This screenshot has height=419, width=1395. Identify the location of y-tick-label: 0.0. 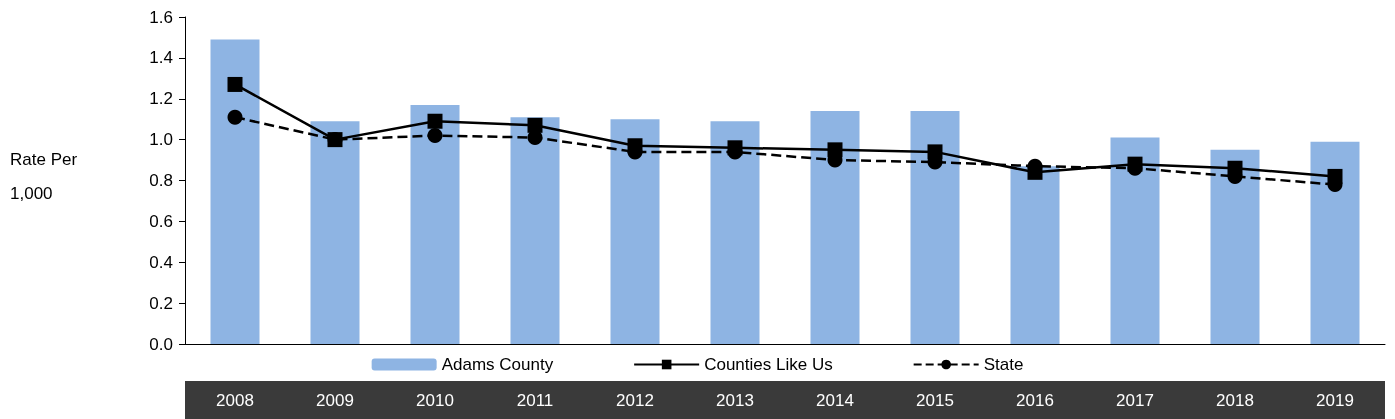
(161, 344).